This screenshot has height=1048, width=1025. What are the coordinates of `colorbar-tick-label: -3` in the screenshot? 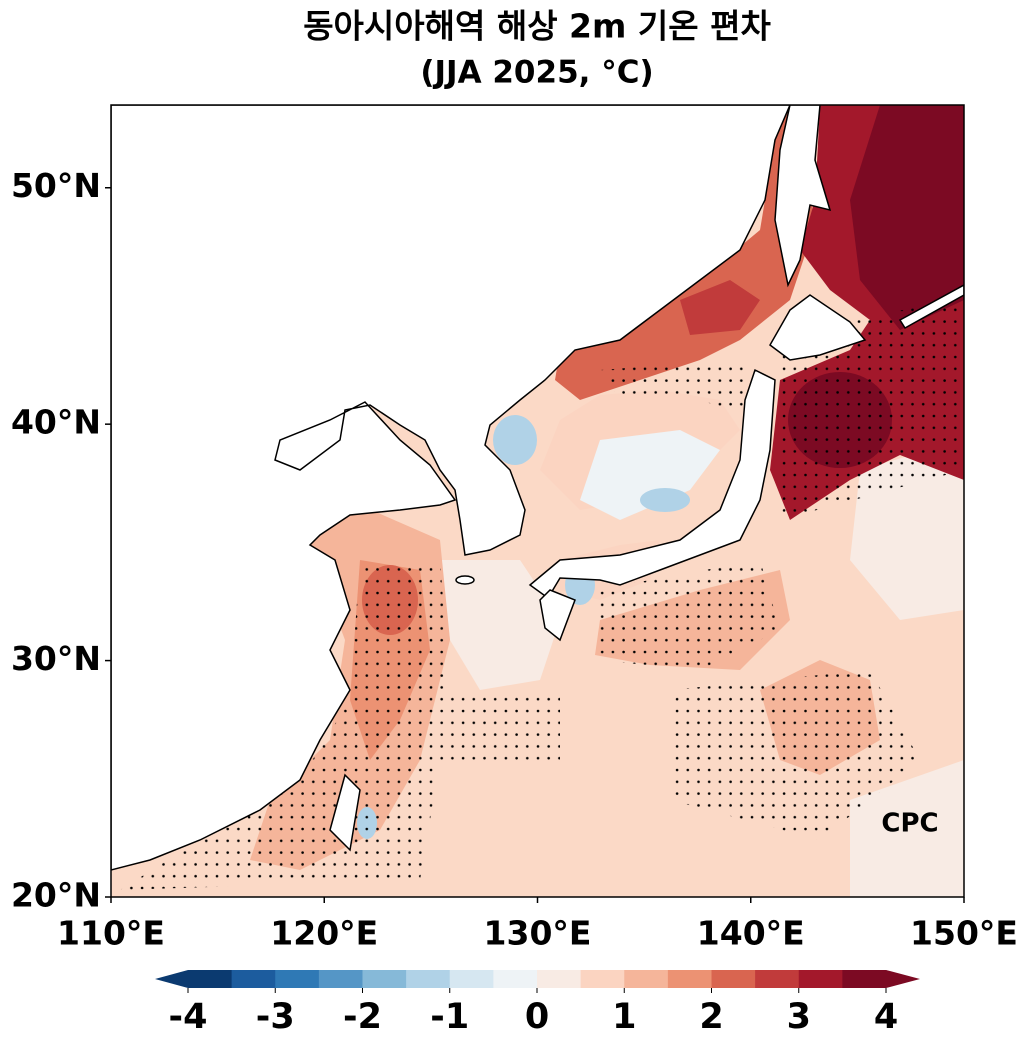 It's located at (275, 1017).